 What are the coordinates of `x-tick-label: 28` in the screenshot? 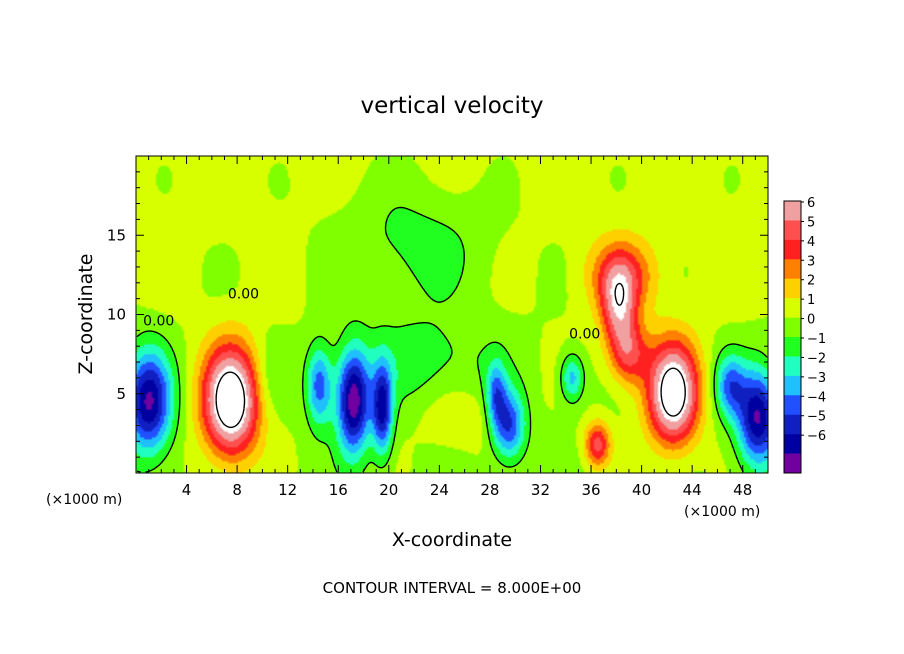 It's located at (489, 490).